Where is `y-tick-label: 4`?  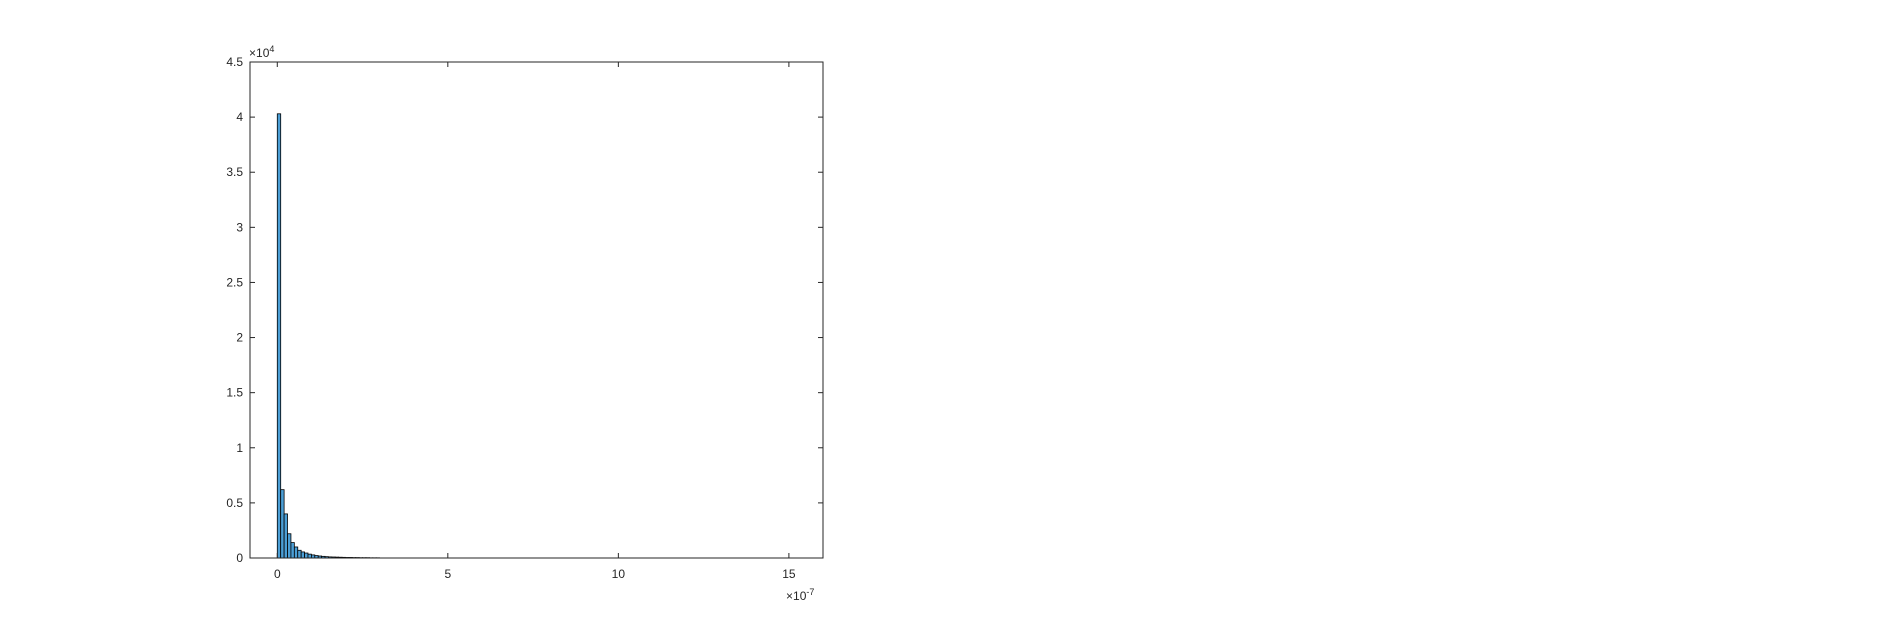
y-tick-label: 4 is located at coordinates (239, 117).